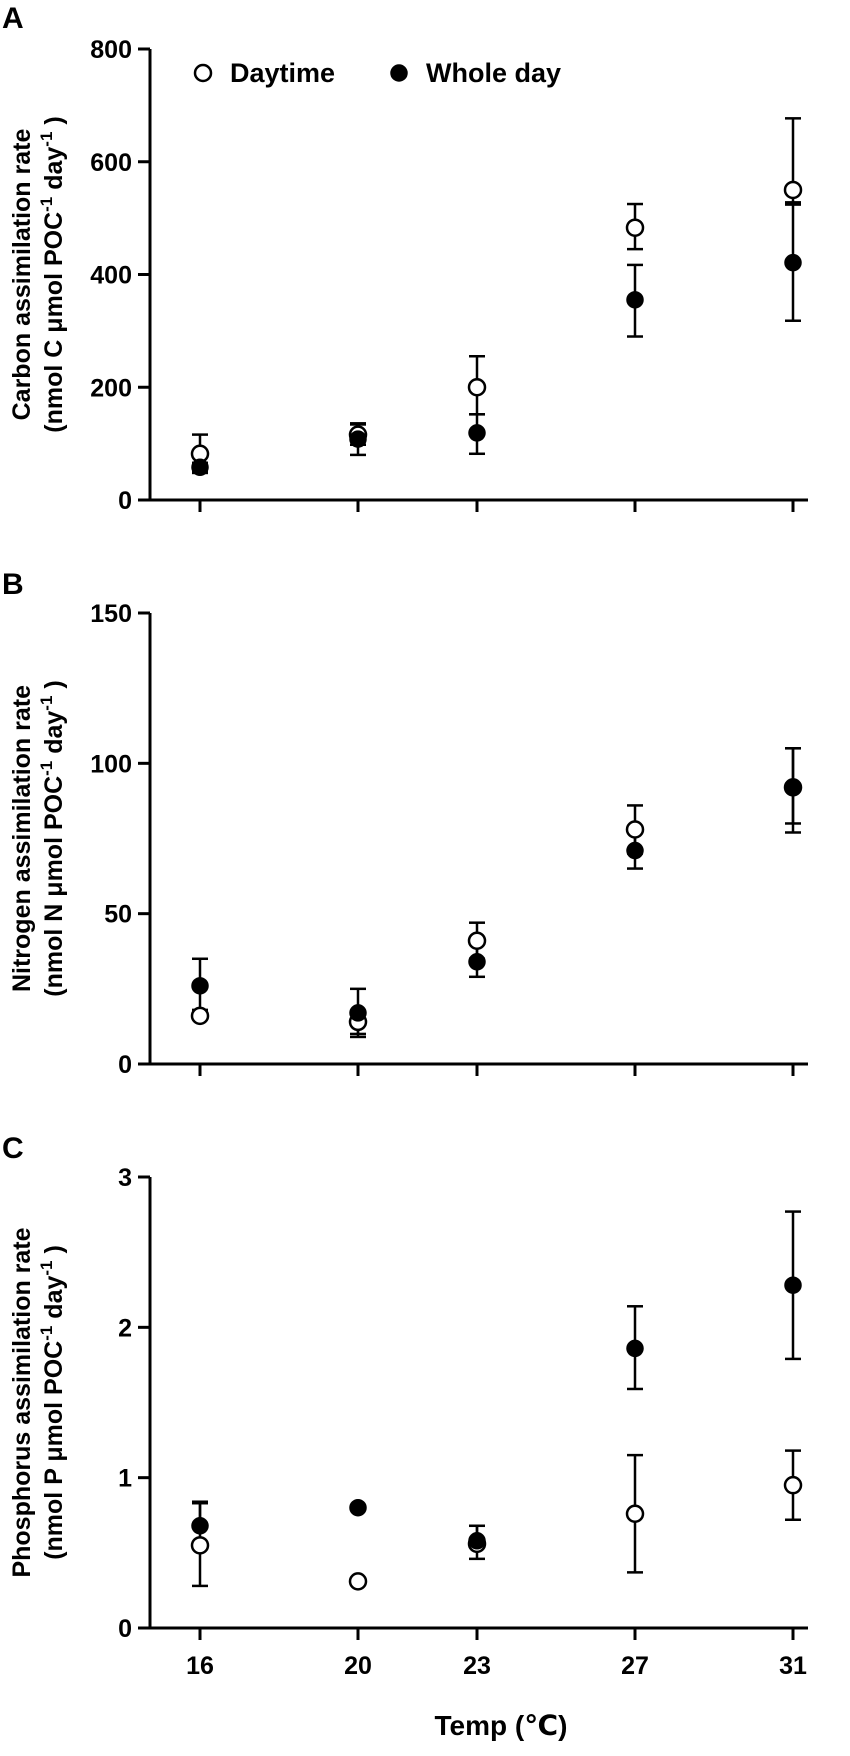 The height and width of the screenshot is (1756, 850). Describe the element at coordinates (13, 584) in the screenshot. I see `panel-letter-b: B` at that location.